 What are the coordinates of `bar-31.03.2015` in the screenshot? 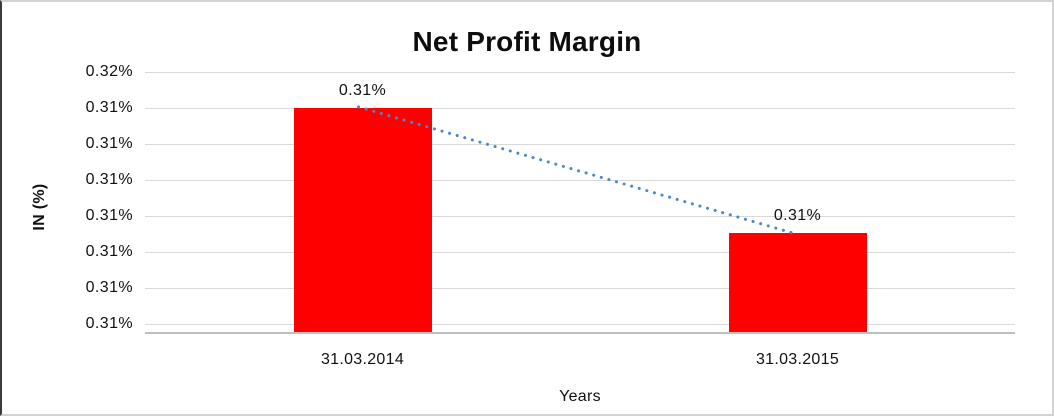 It's located at (797, 282).